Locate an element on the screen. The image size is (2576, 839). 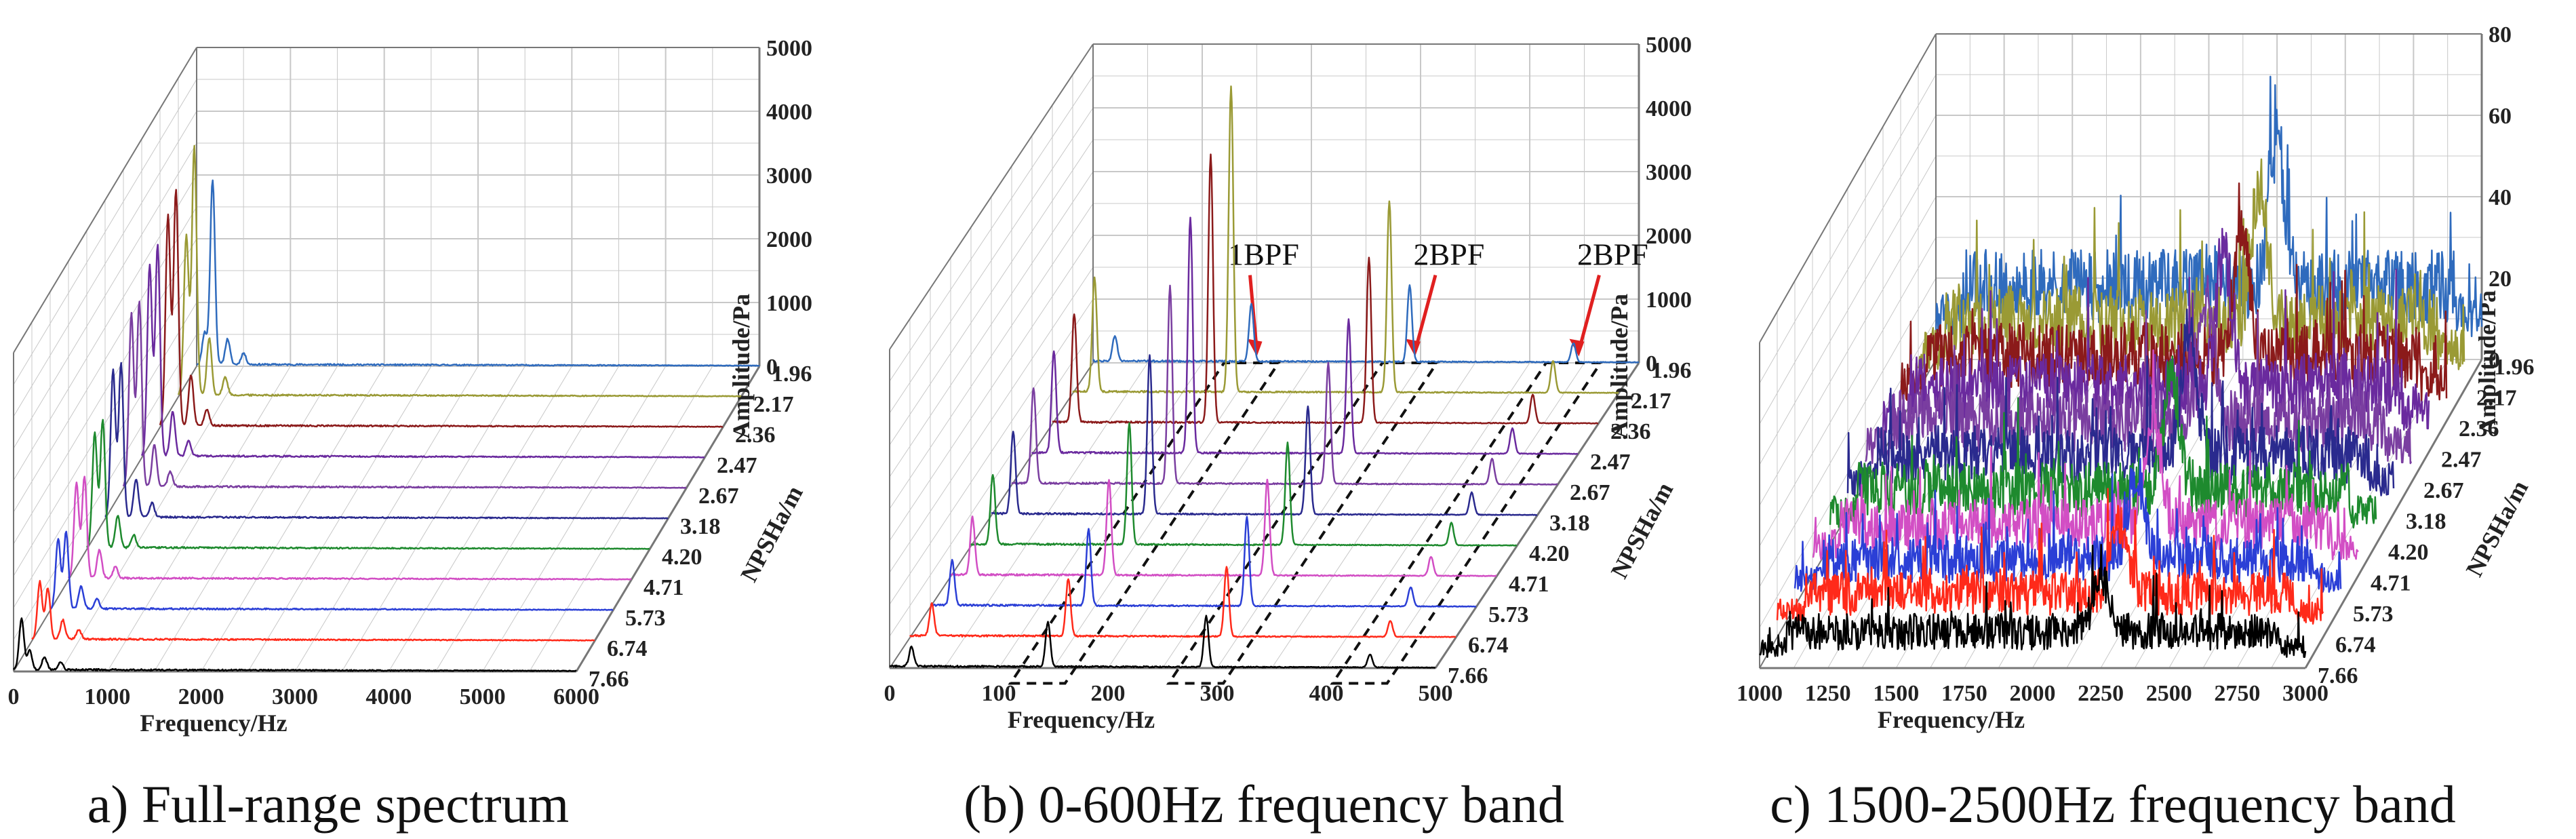
z-axis-title: Amplitude/Pa is located at coordinates (1620, 367).